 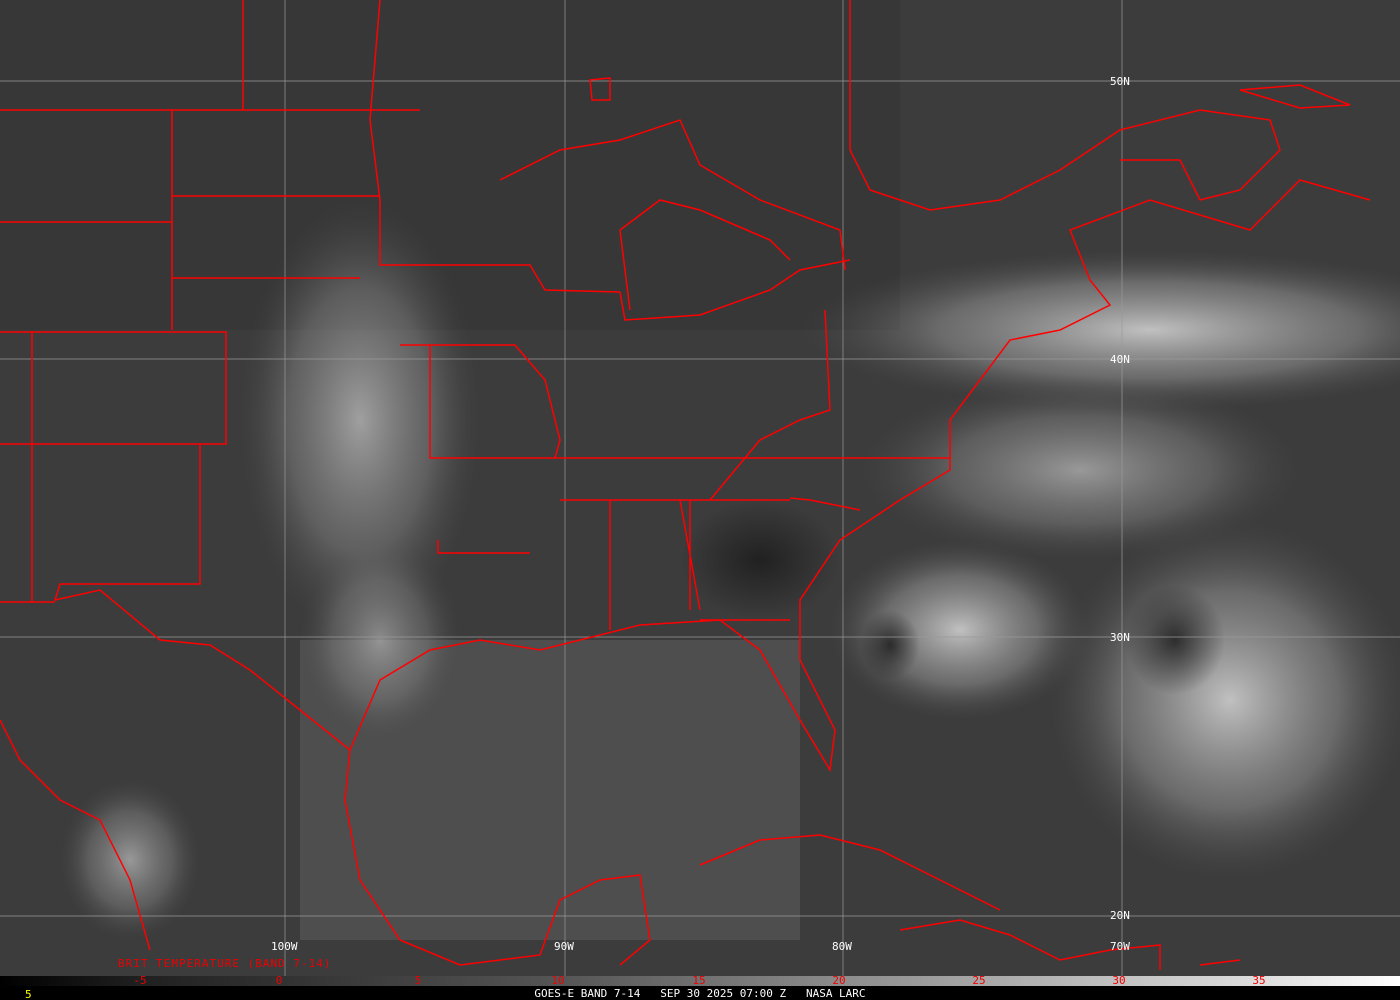 What do you see at coordinates (1120, 637) in the screenshot?
I see `lat-label-30n: 30N` at bounding box center [1120, 637].